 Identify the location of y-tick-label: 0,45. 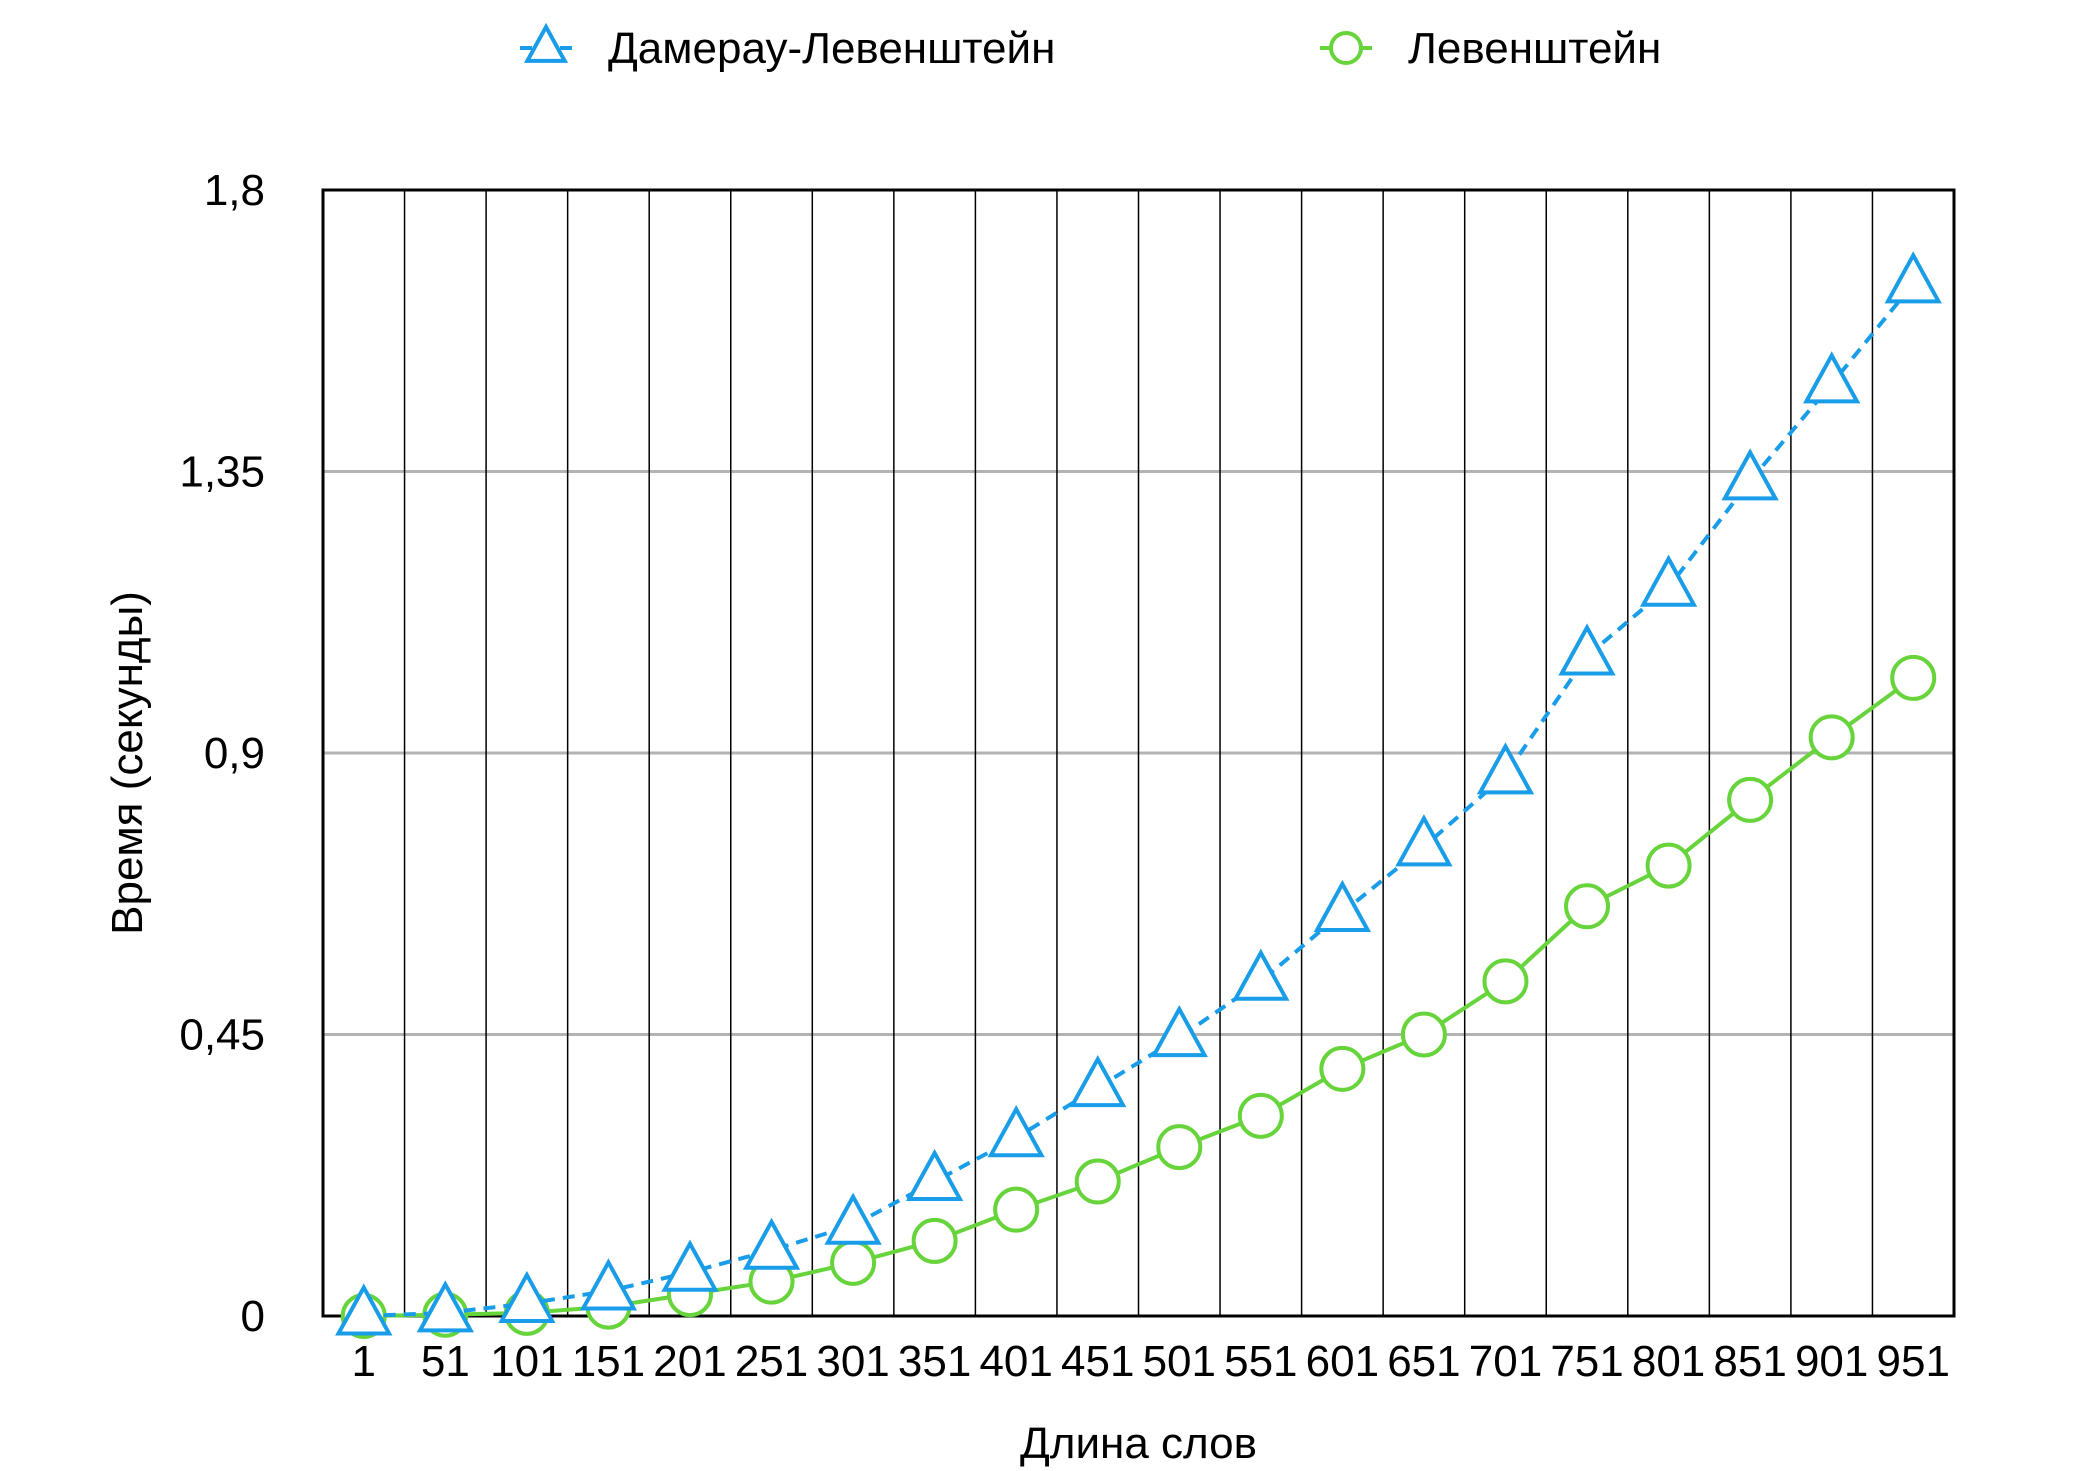
(222, 1035).